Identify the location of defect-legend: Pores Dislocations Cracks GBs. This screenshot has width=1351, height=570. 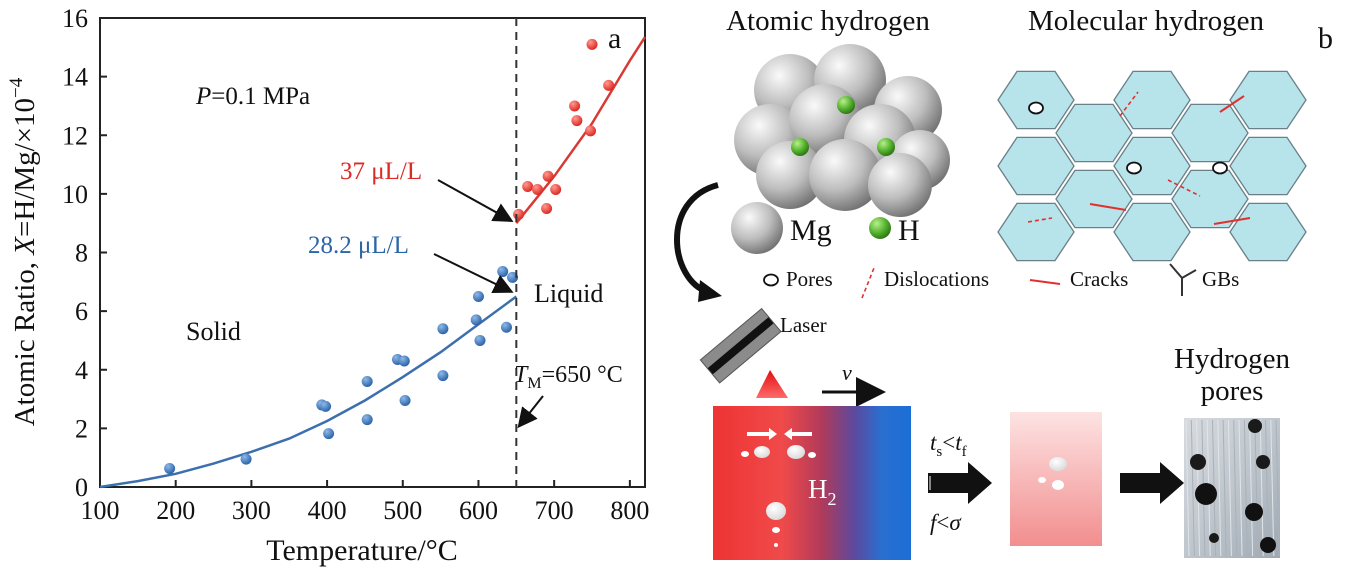
(1001, 281).